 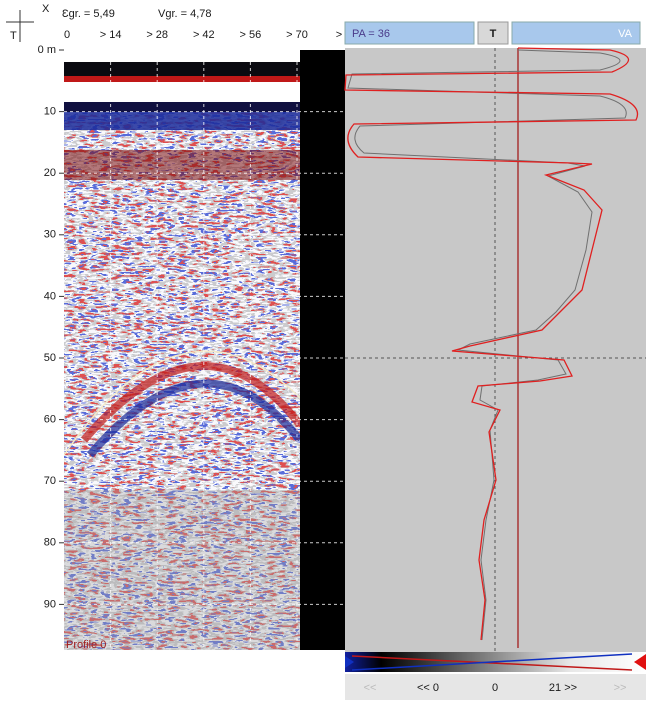 What do you see at coordinates (50, 420) in the screenshot?
I see `y-tick-label: 60` at bounding box center [50, 420].